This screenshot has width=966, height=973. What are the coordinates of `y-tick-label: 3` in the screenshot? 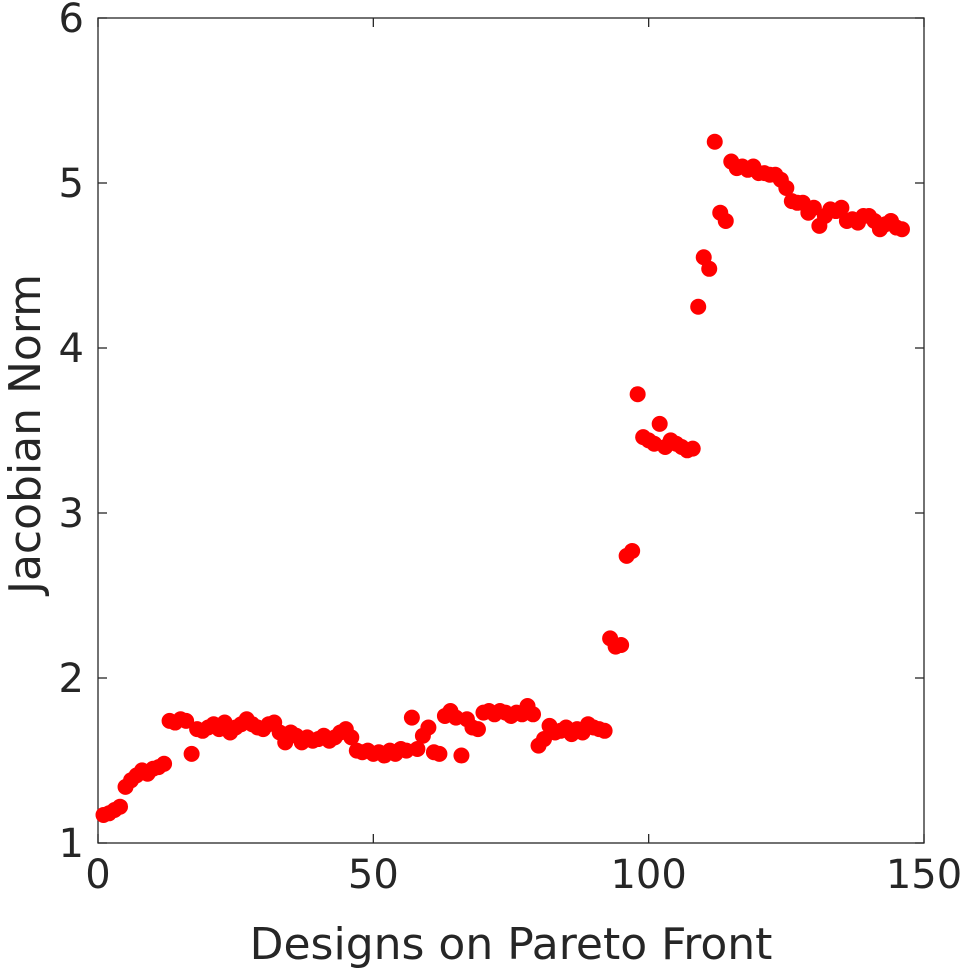 It's located at (71, 514).